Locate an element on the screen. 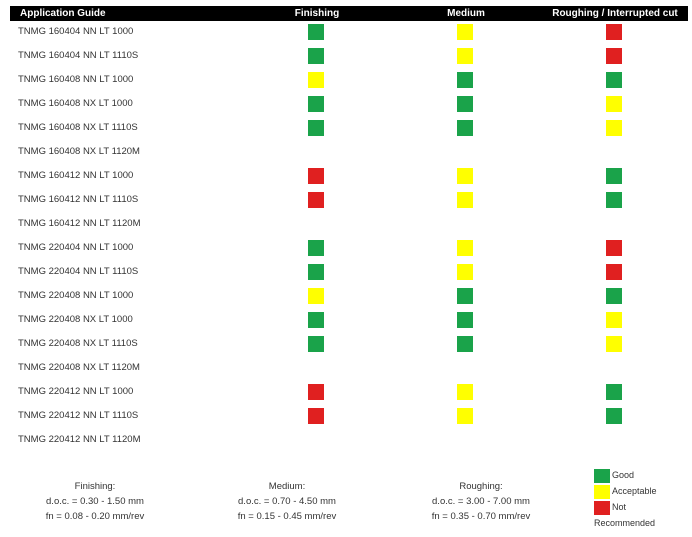 This screenshot has height=537, width=692. legend-not: Not is located at coordinates (642, 508).